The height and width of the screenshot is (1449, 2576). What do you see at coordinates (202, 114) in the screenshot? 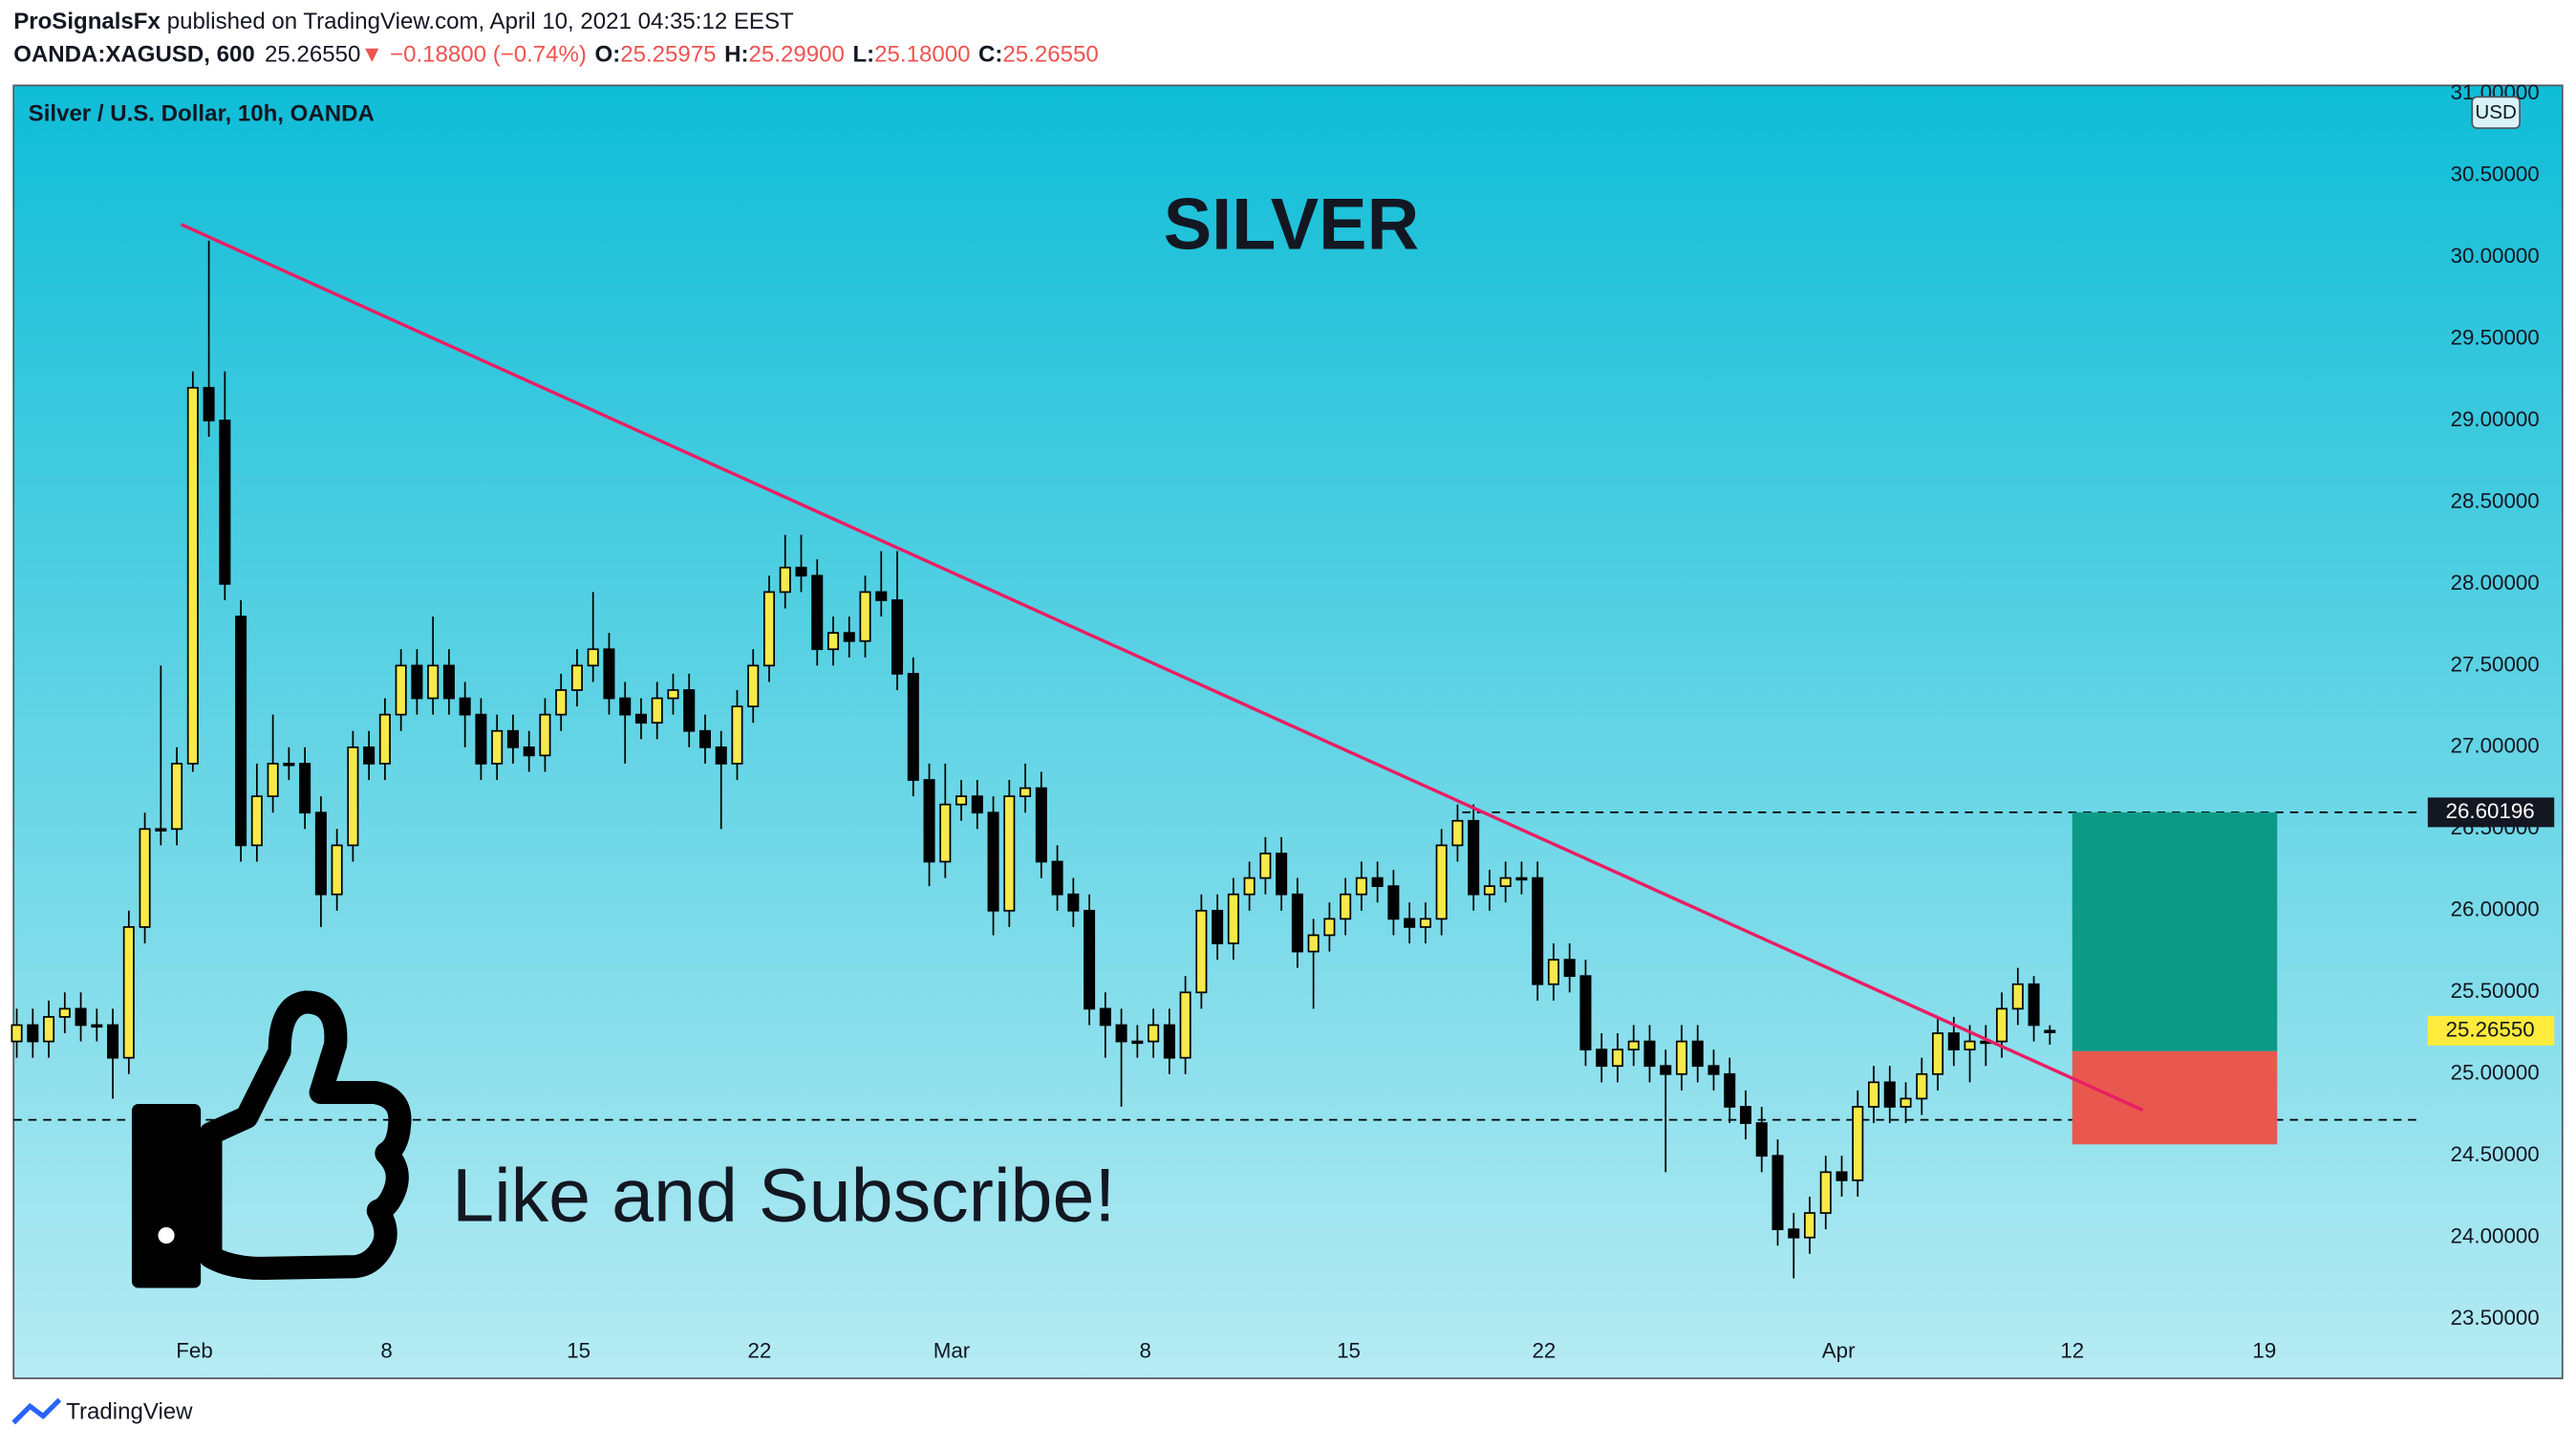
I see `legend: Silver / U.S. Dollar, 10h, OANDA` at bounding box center [202, 114].